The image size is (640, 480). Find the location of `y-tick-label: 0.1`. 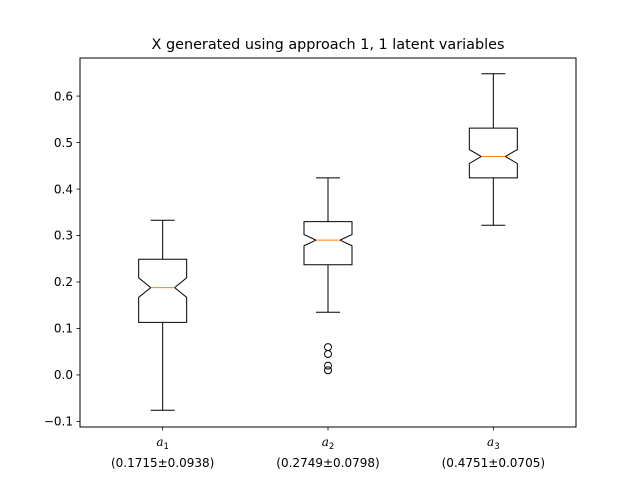

y-tick-label: 0.1 is located at coordinates (63, 329).